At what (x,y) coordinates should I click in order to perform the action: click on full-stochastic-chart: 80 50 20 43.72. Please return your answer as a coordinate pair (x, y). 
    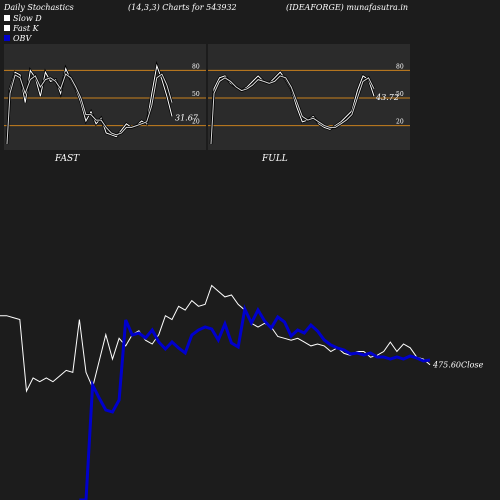
    Looking at the image, I should click on (309, 104).